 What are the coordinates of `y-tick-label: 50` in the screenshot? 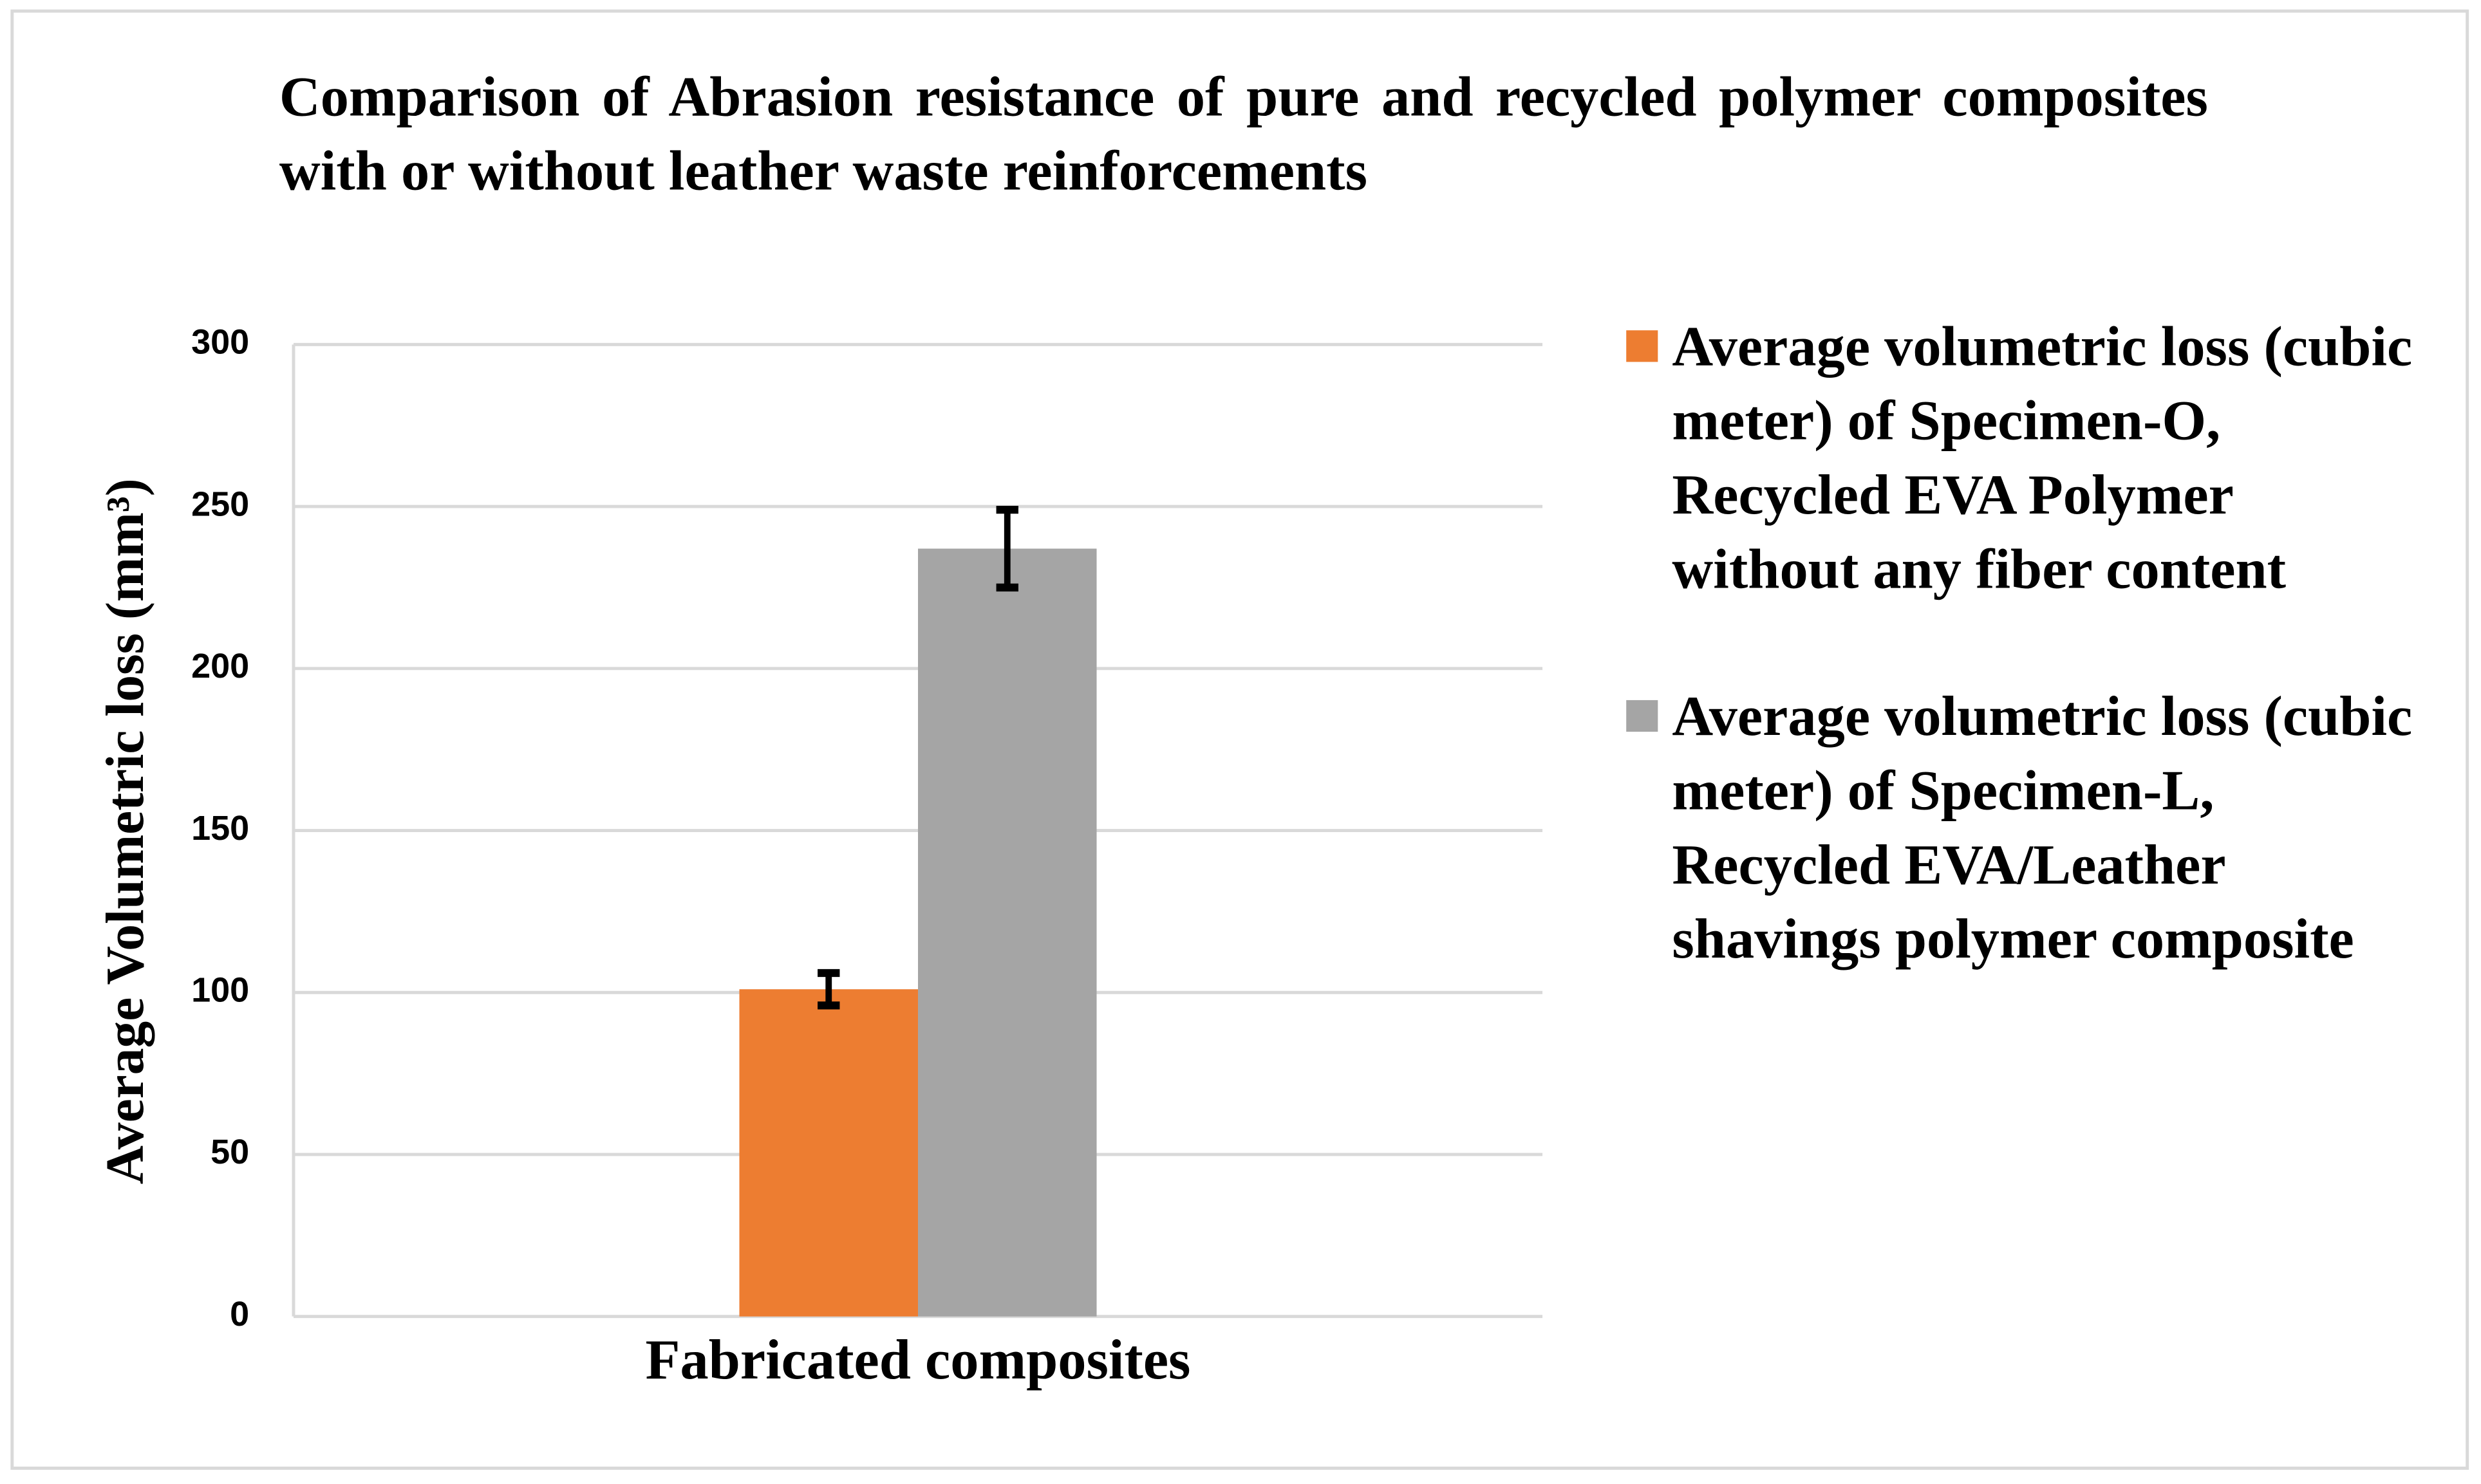 It's located at (230, 1152).